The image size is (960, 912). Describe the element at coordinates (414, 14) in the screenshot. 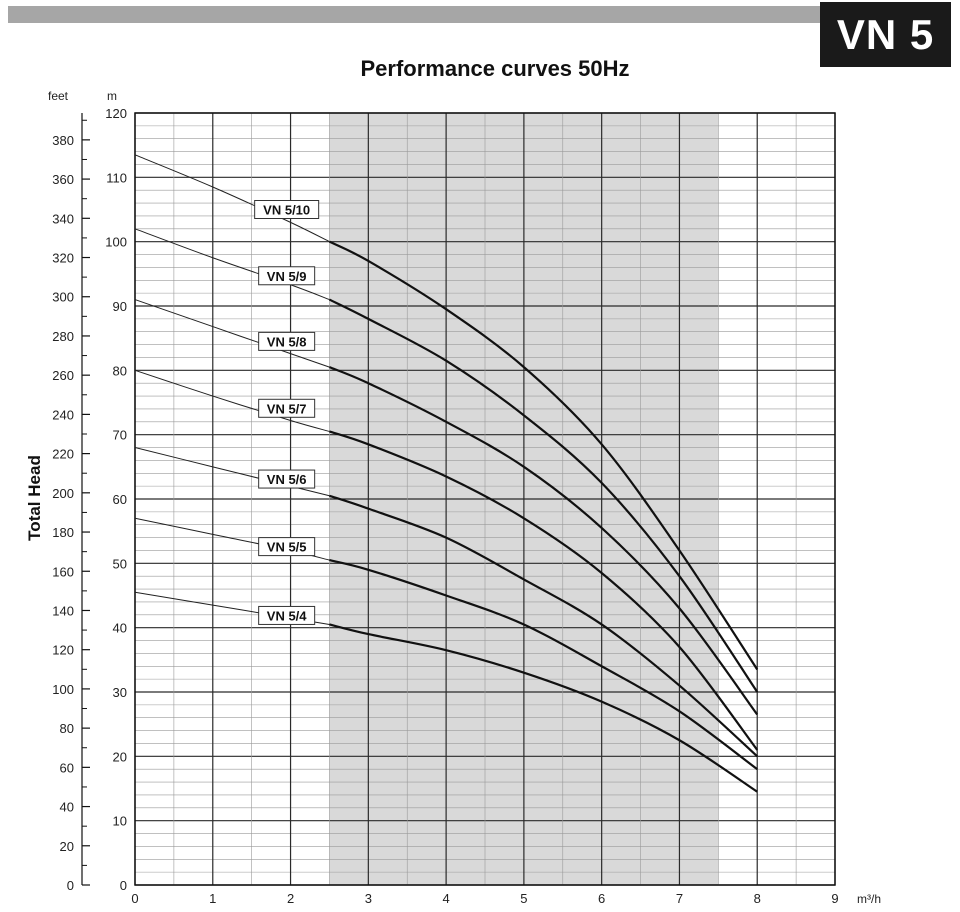

I see `header-bar` at that location.